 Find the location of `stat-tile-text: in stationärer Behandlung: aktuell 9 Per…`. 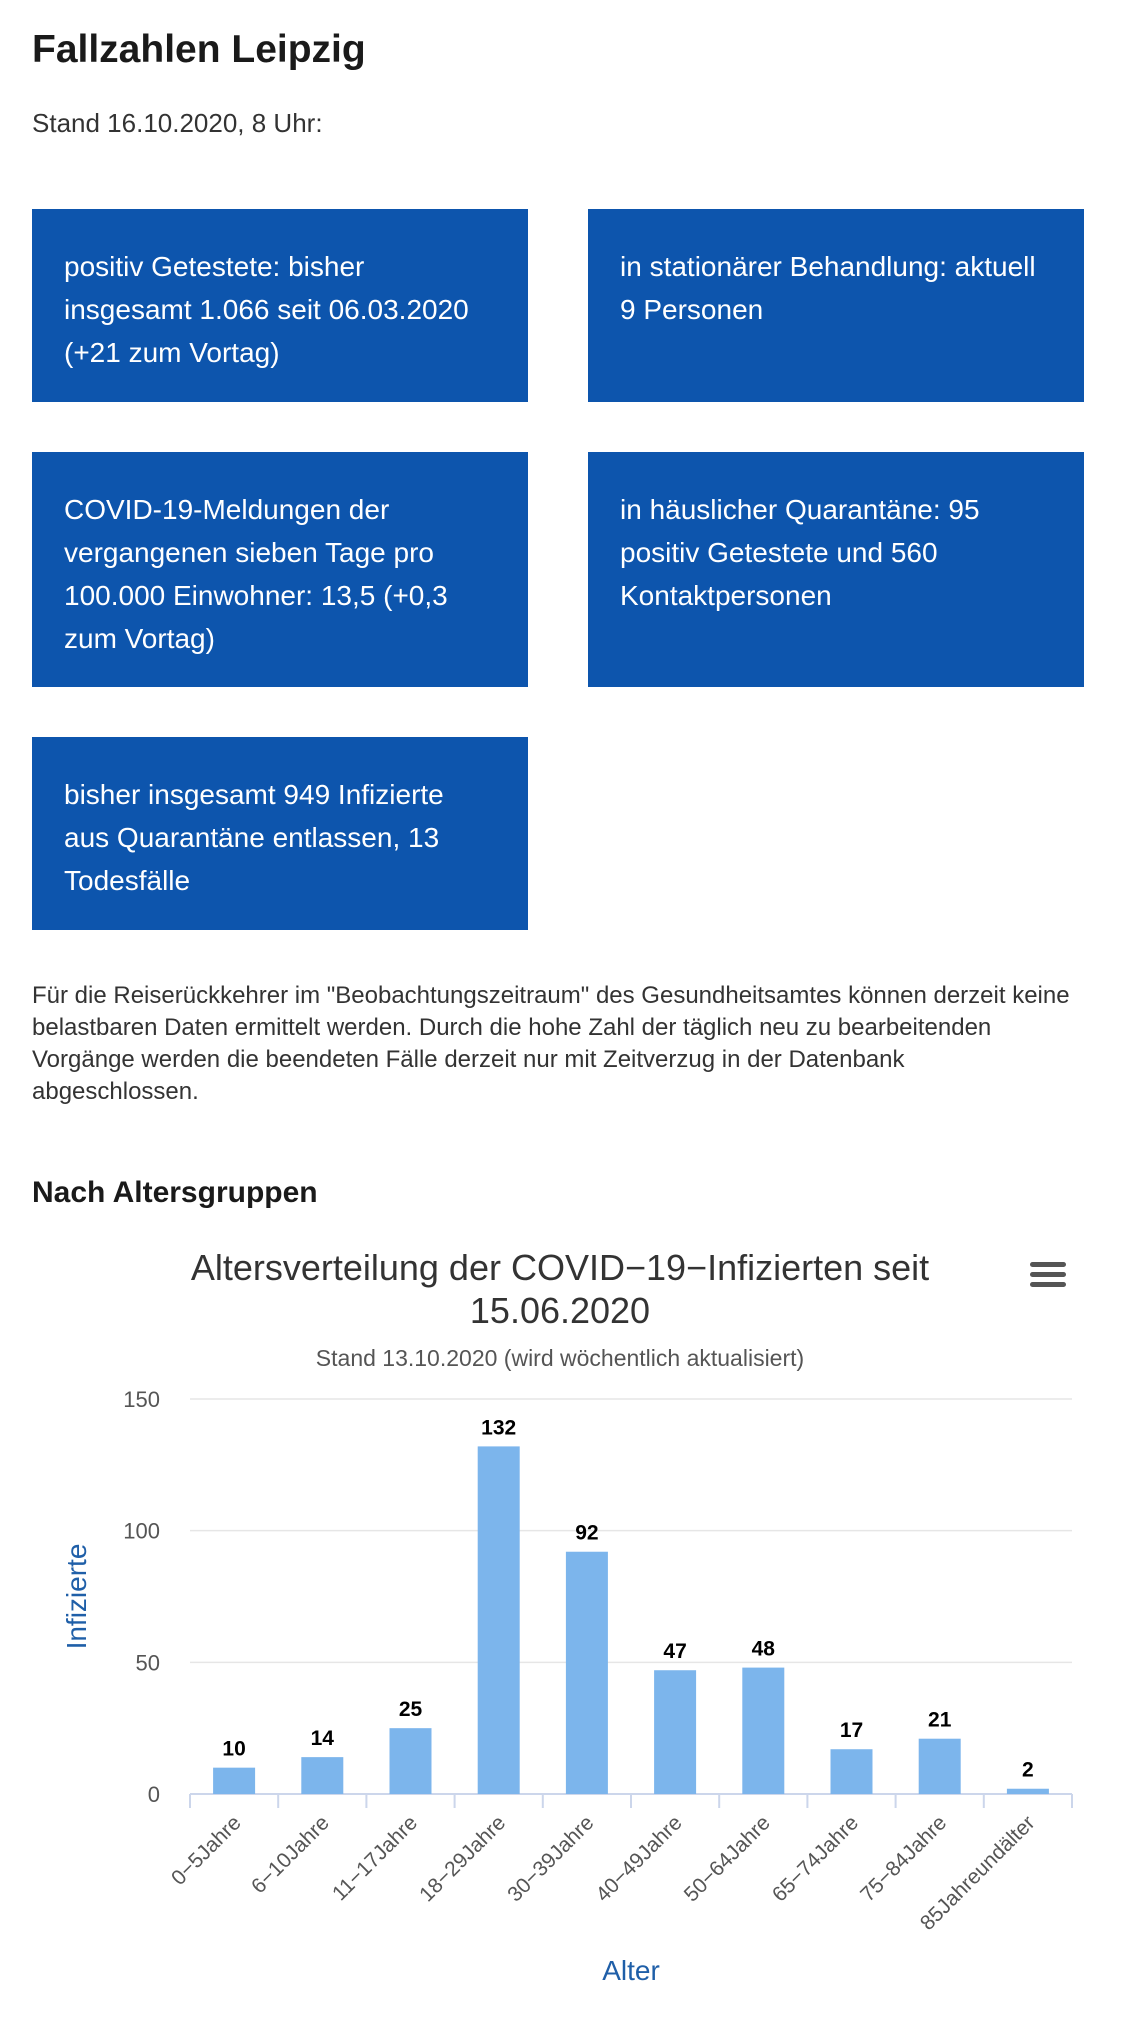

stat-tile-text: in stationärer Behandlung: aktuell 9 Per… is located at coordinates (828, 288).